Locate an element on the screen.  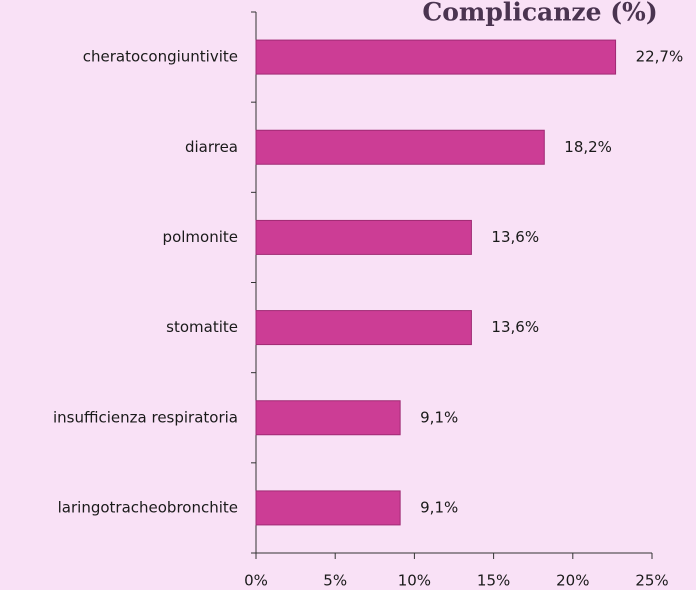
x-tick-label: 20% is located at coordinates (572, 581).